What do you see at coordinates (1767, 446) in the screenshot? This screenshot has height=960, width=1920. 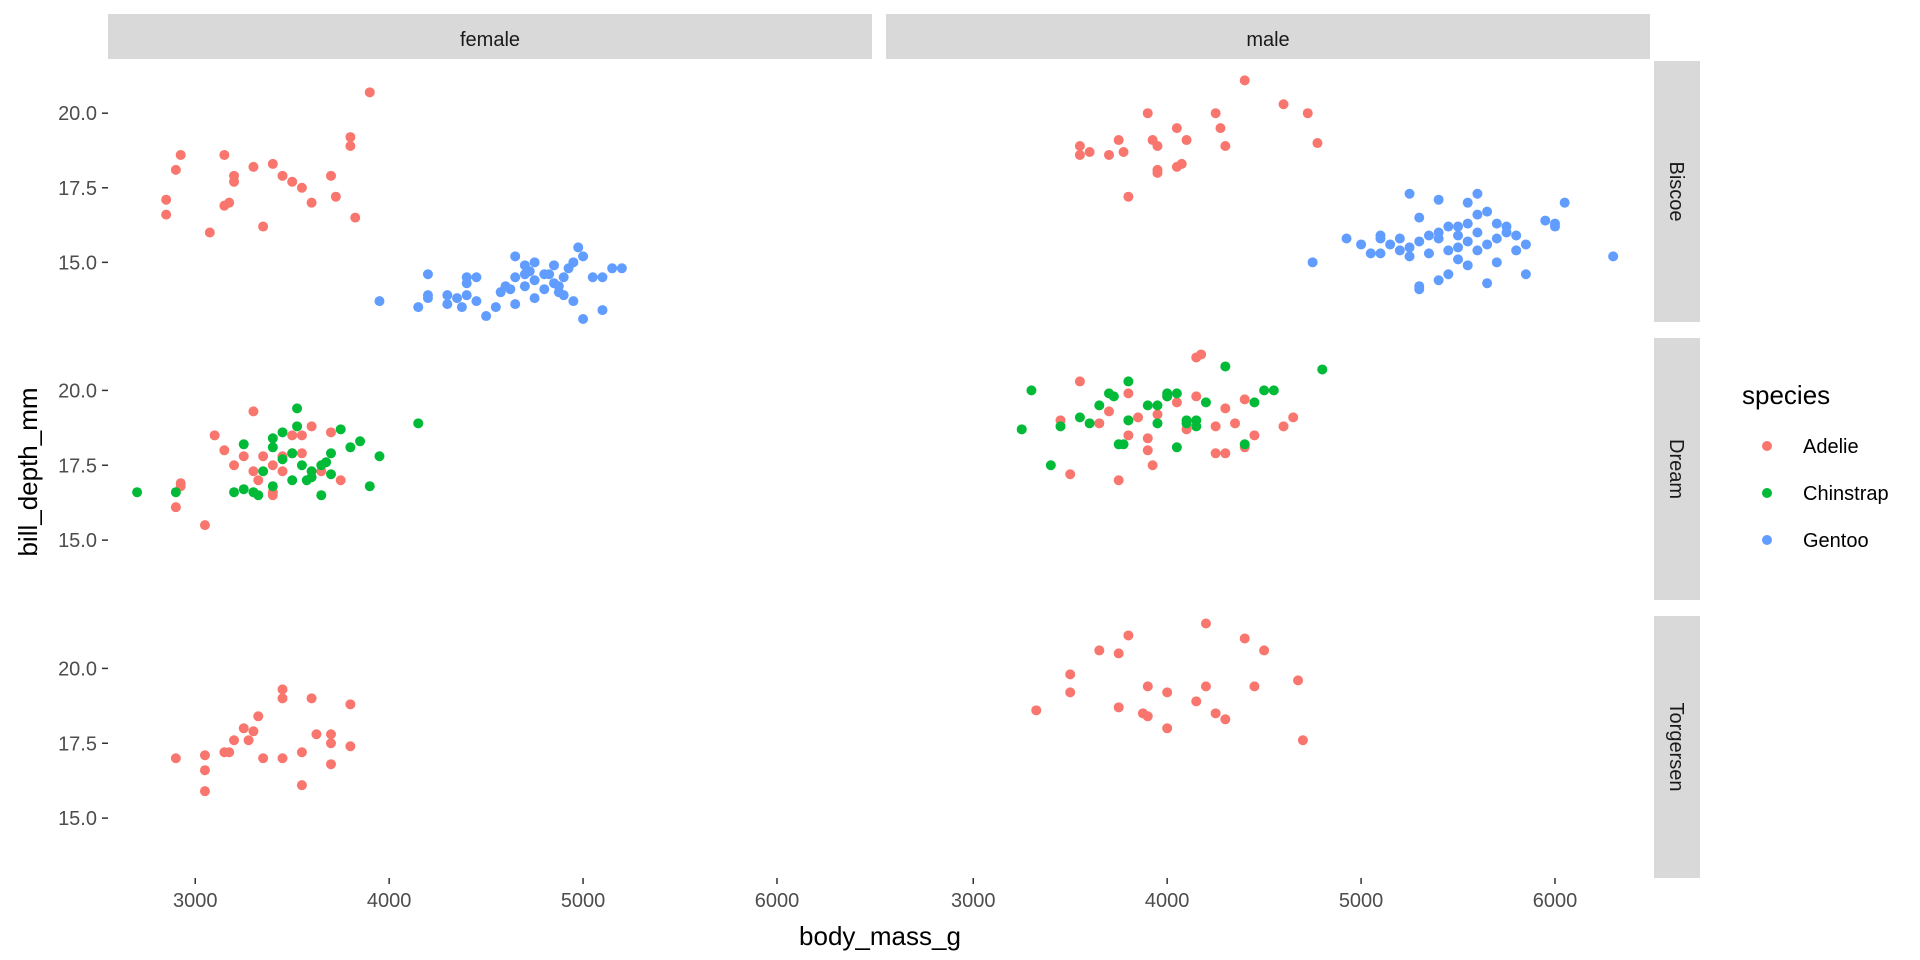 I see `legend-key-adelie` at bounding box center [1767, 446].